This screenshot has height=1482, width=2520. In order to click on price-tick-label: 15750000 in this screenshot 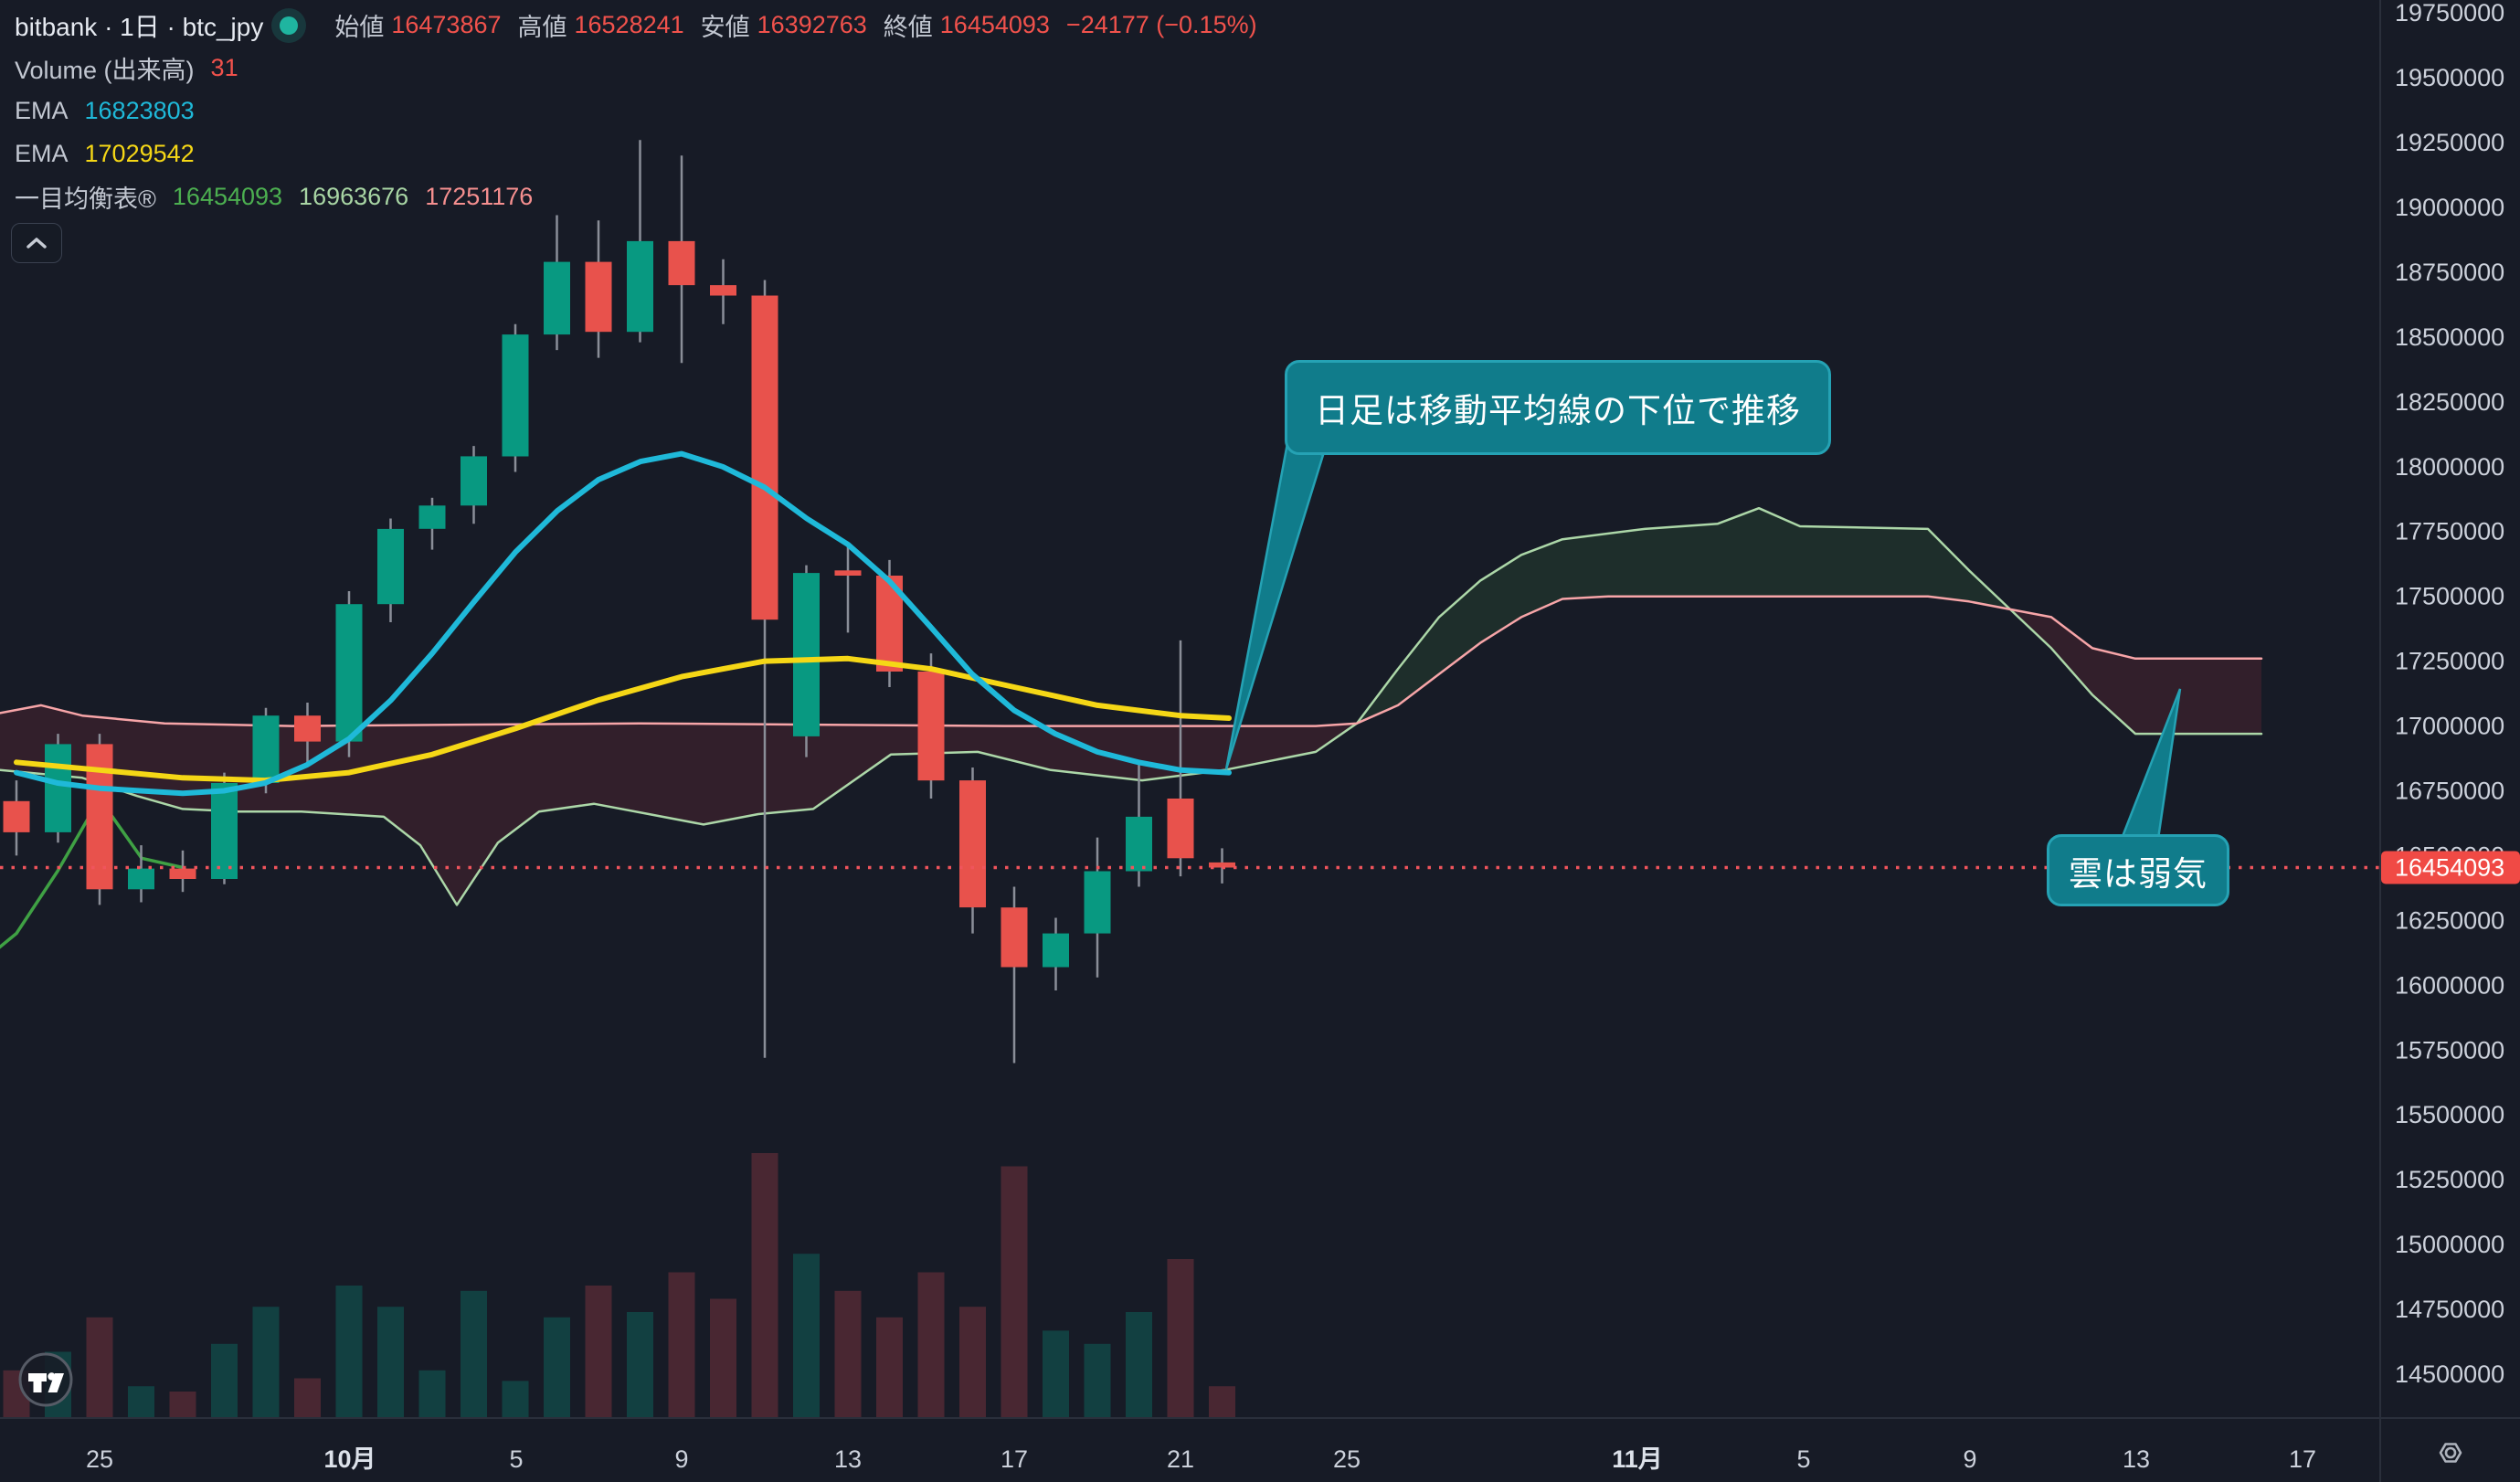, I will do `click(2450, 1050)`.